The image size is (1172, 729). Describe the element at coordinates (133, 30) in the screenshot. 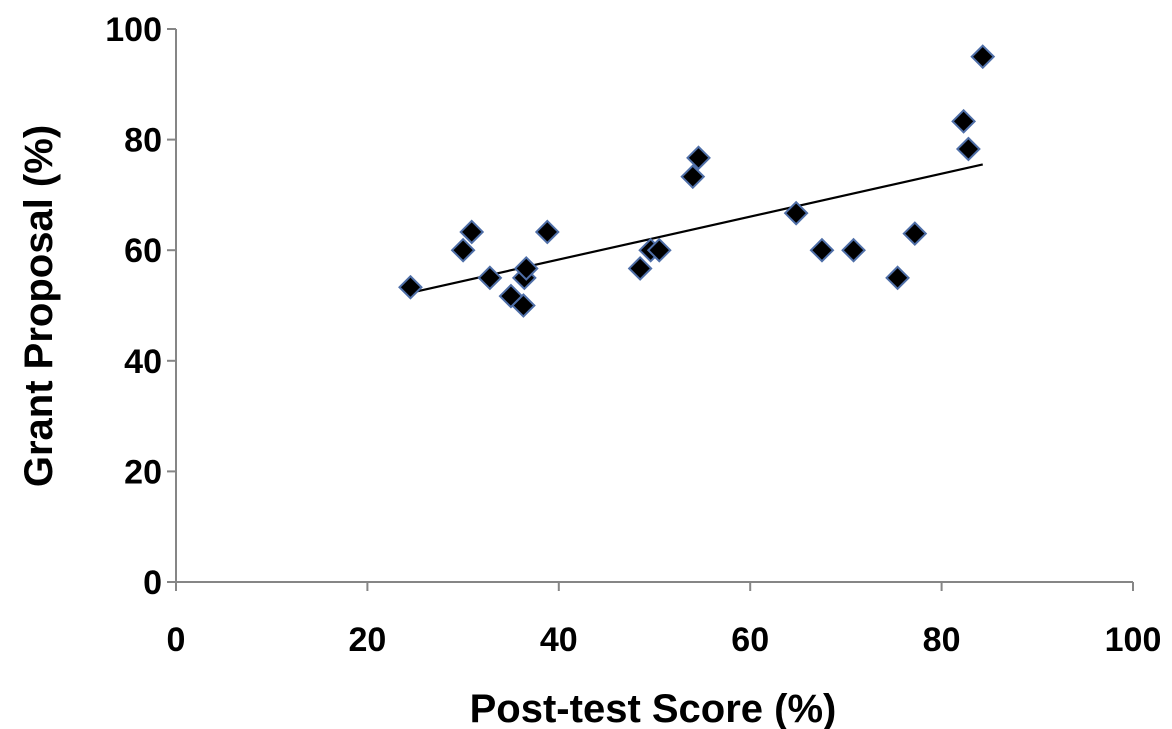

I see `y-tick-label: 100` at that location.